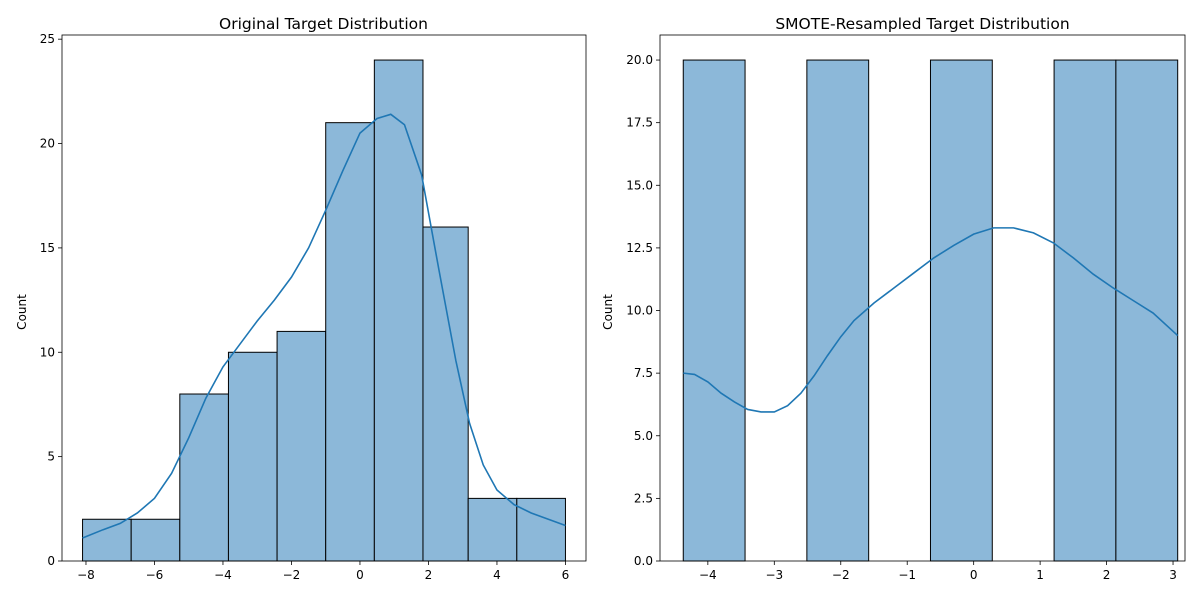 This screenshot has height=600, width=1200. What do you see at coordinates (974, 575) in the screenshot?
I see `right-x-tick-label: 0` at bounding box center [974, 575].